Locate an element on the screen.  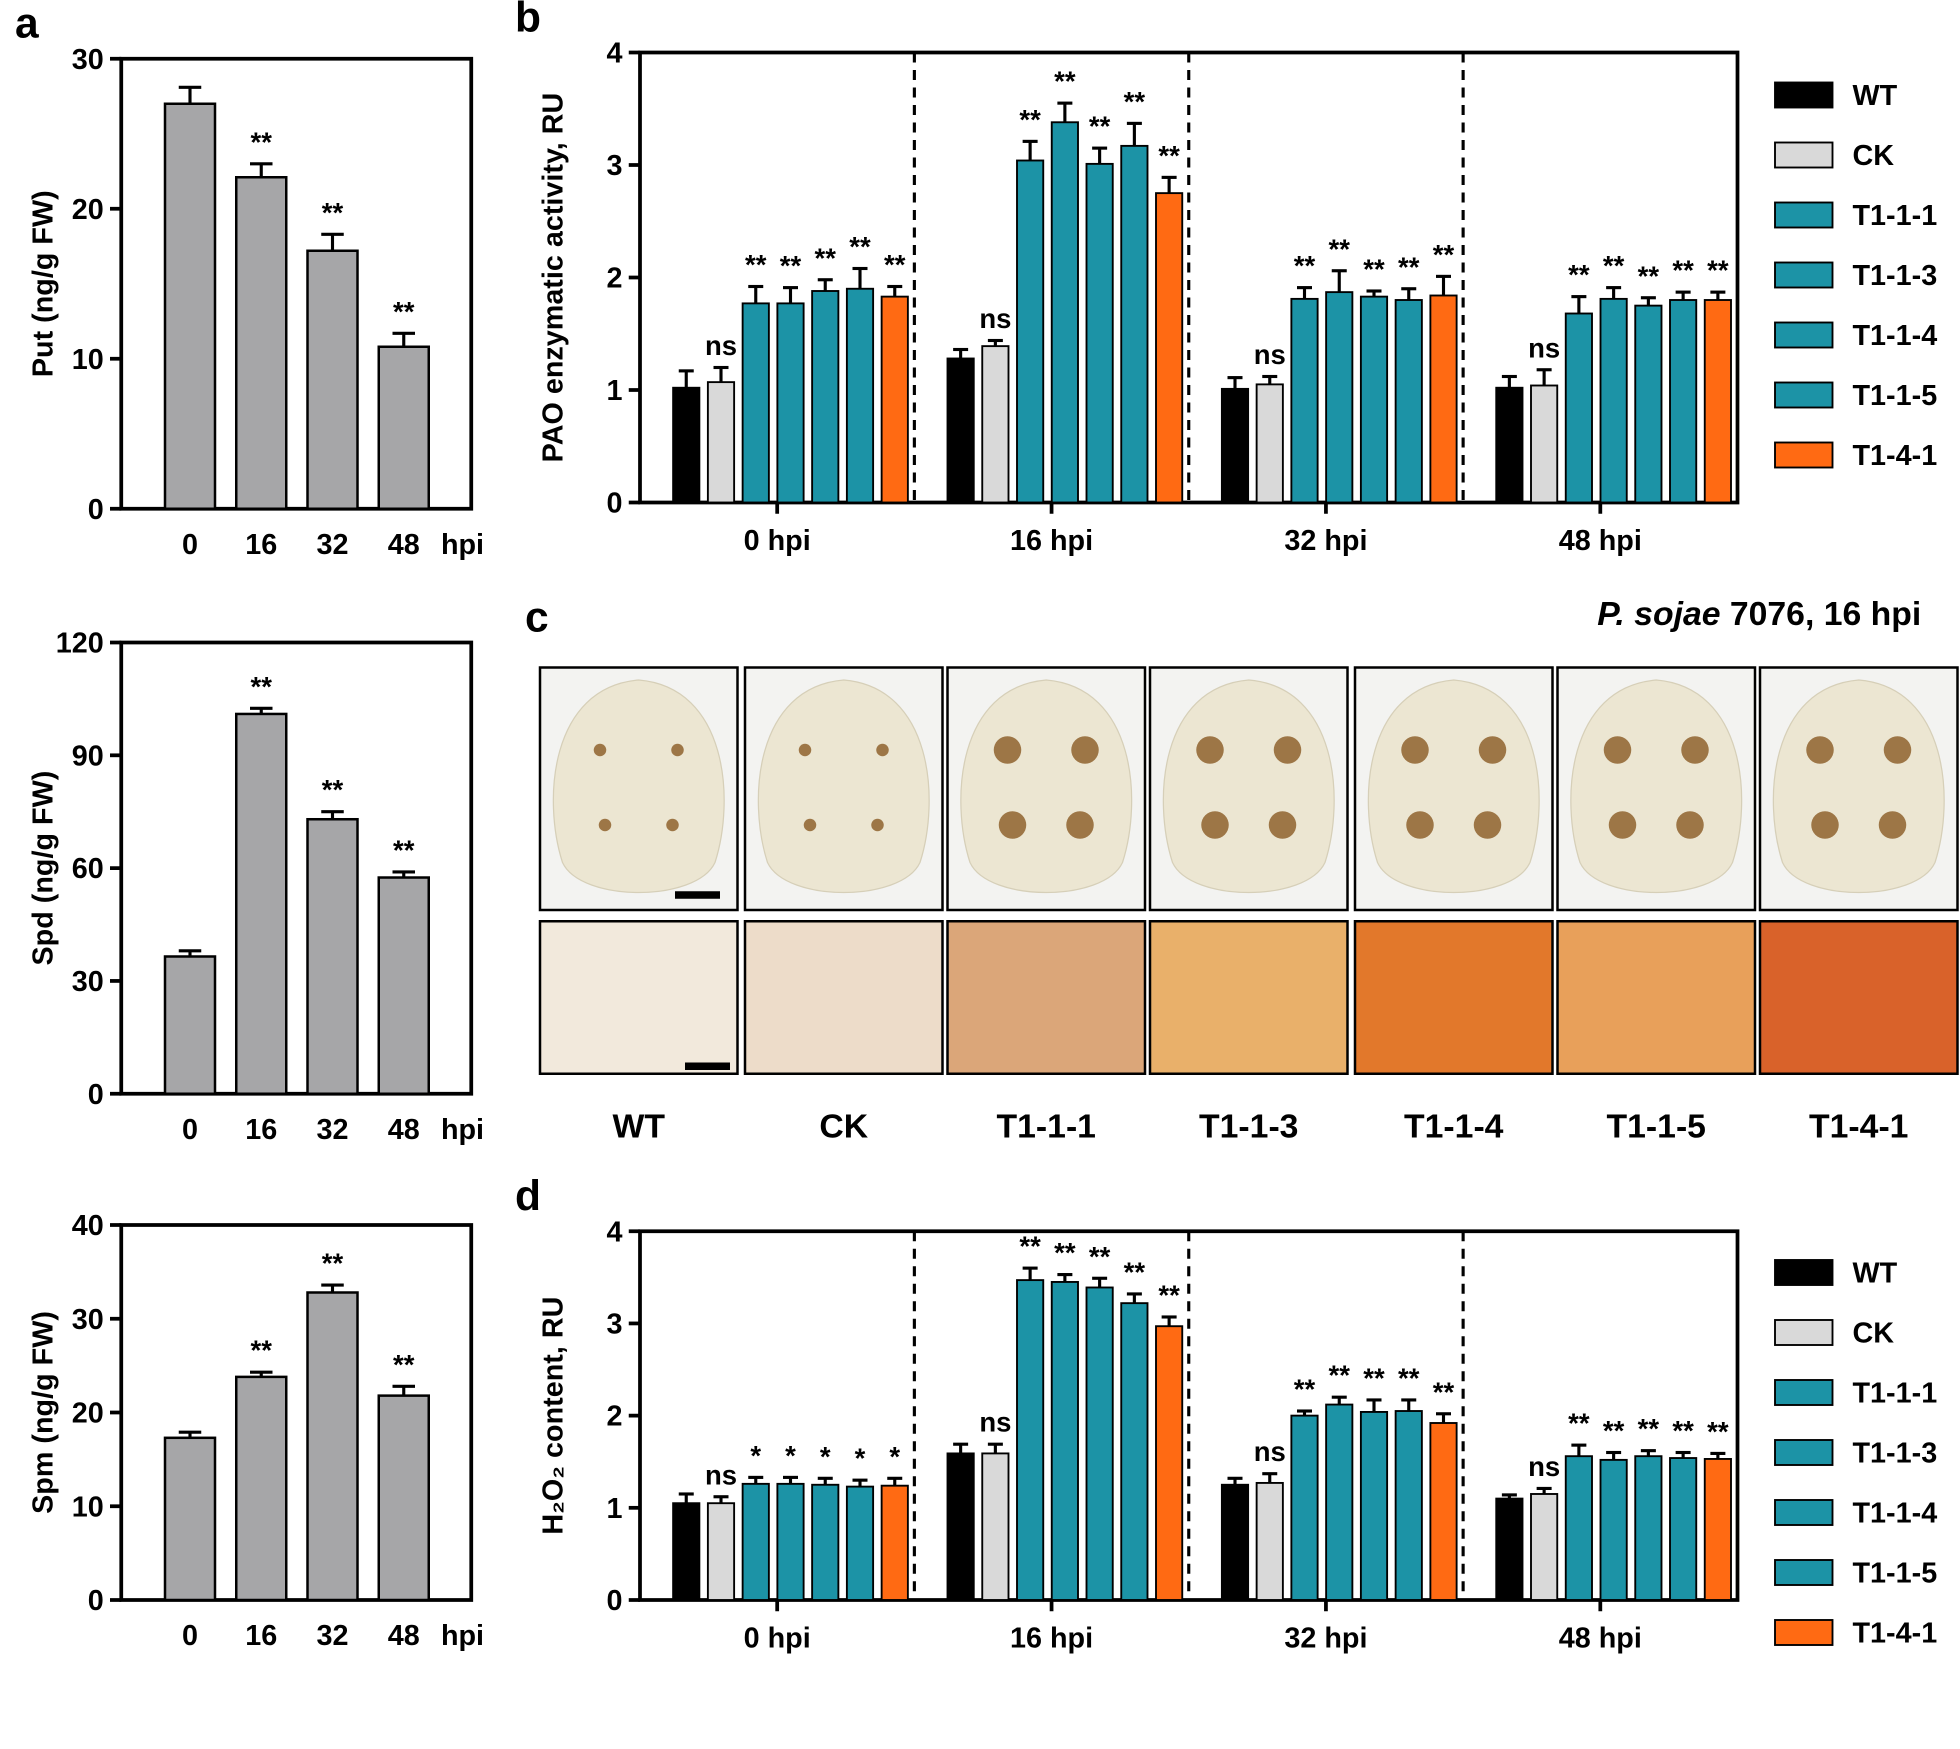
significance: * is located at coordinates (755, 1455).